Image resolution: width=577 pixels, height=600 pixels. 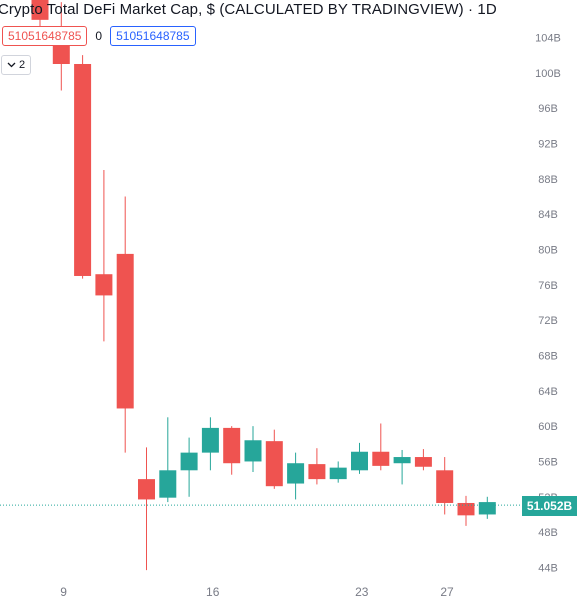 I want to click on y-tick-label: 84B, so click(x=548, y=215).